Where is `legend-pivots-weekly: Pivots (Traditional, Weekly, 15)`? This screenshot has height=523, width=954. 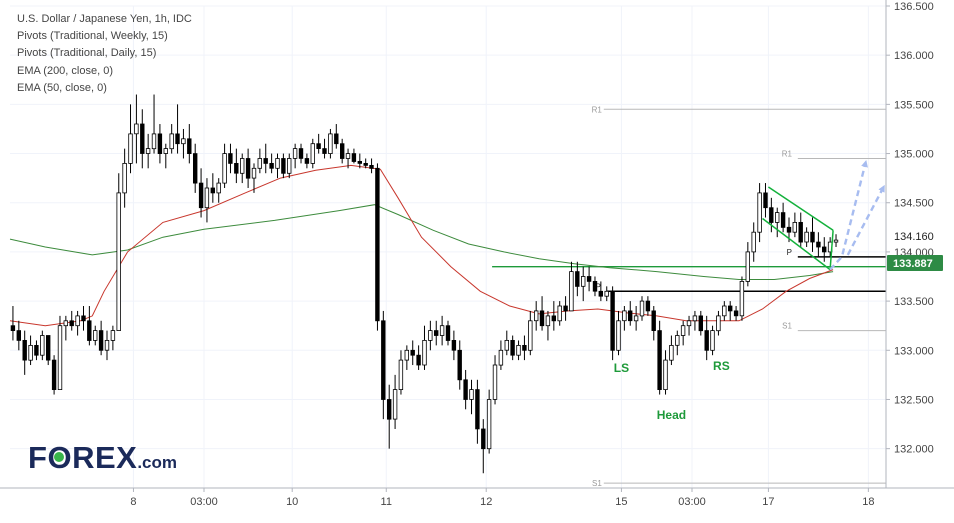 legend-pivots-weekly: Pivots (Traditional, Weekly, 15) is located at coordinates (92, 36).